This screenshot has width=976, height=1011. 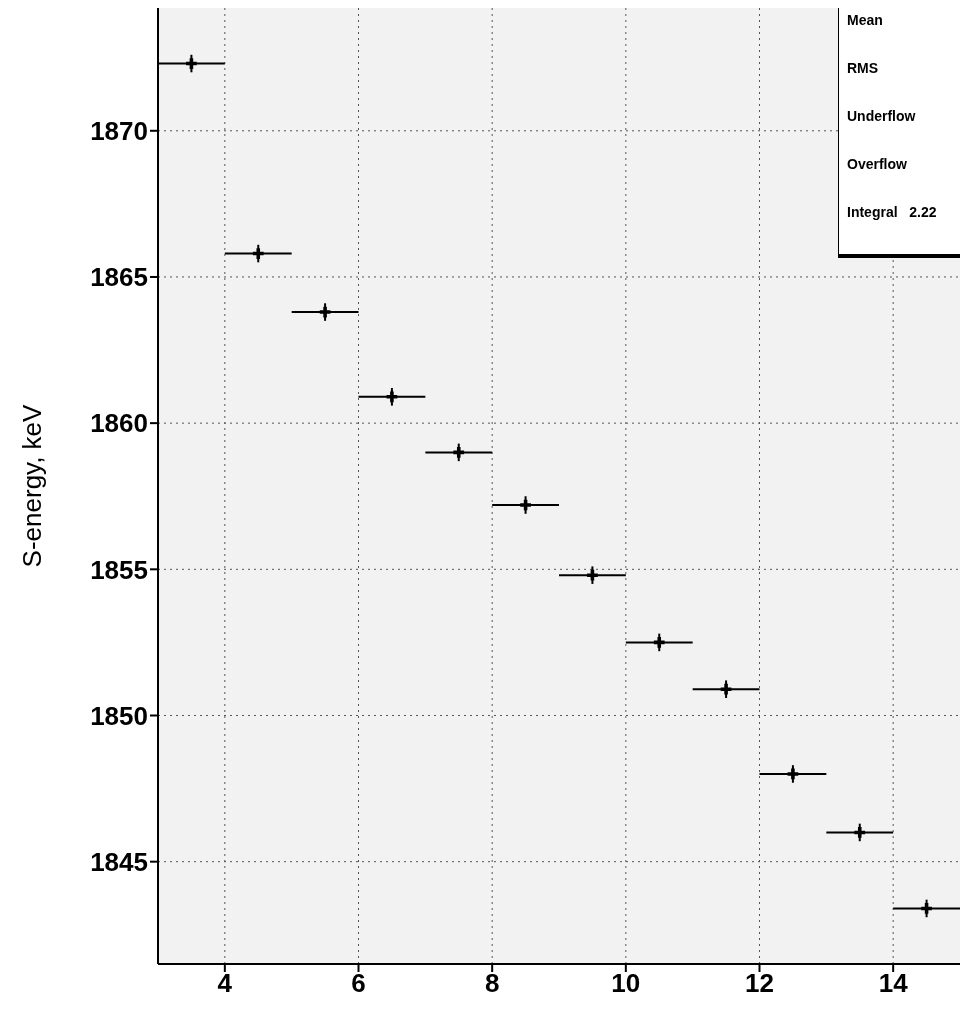 I want to click on x-tick-label: 14, so click(x=893, y=983).